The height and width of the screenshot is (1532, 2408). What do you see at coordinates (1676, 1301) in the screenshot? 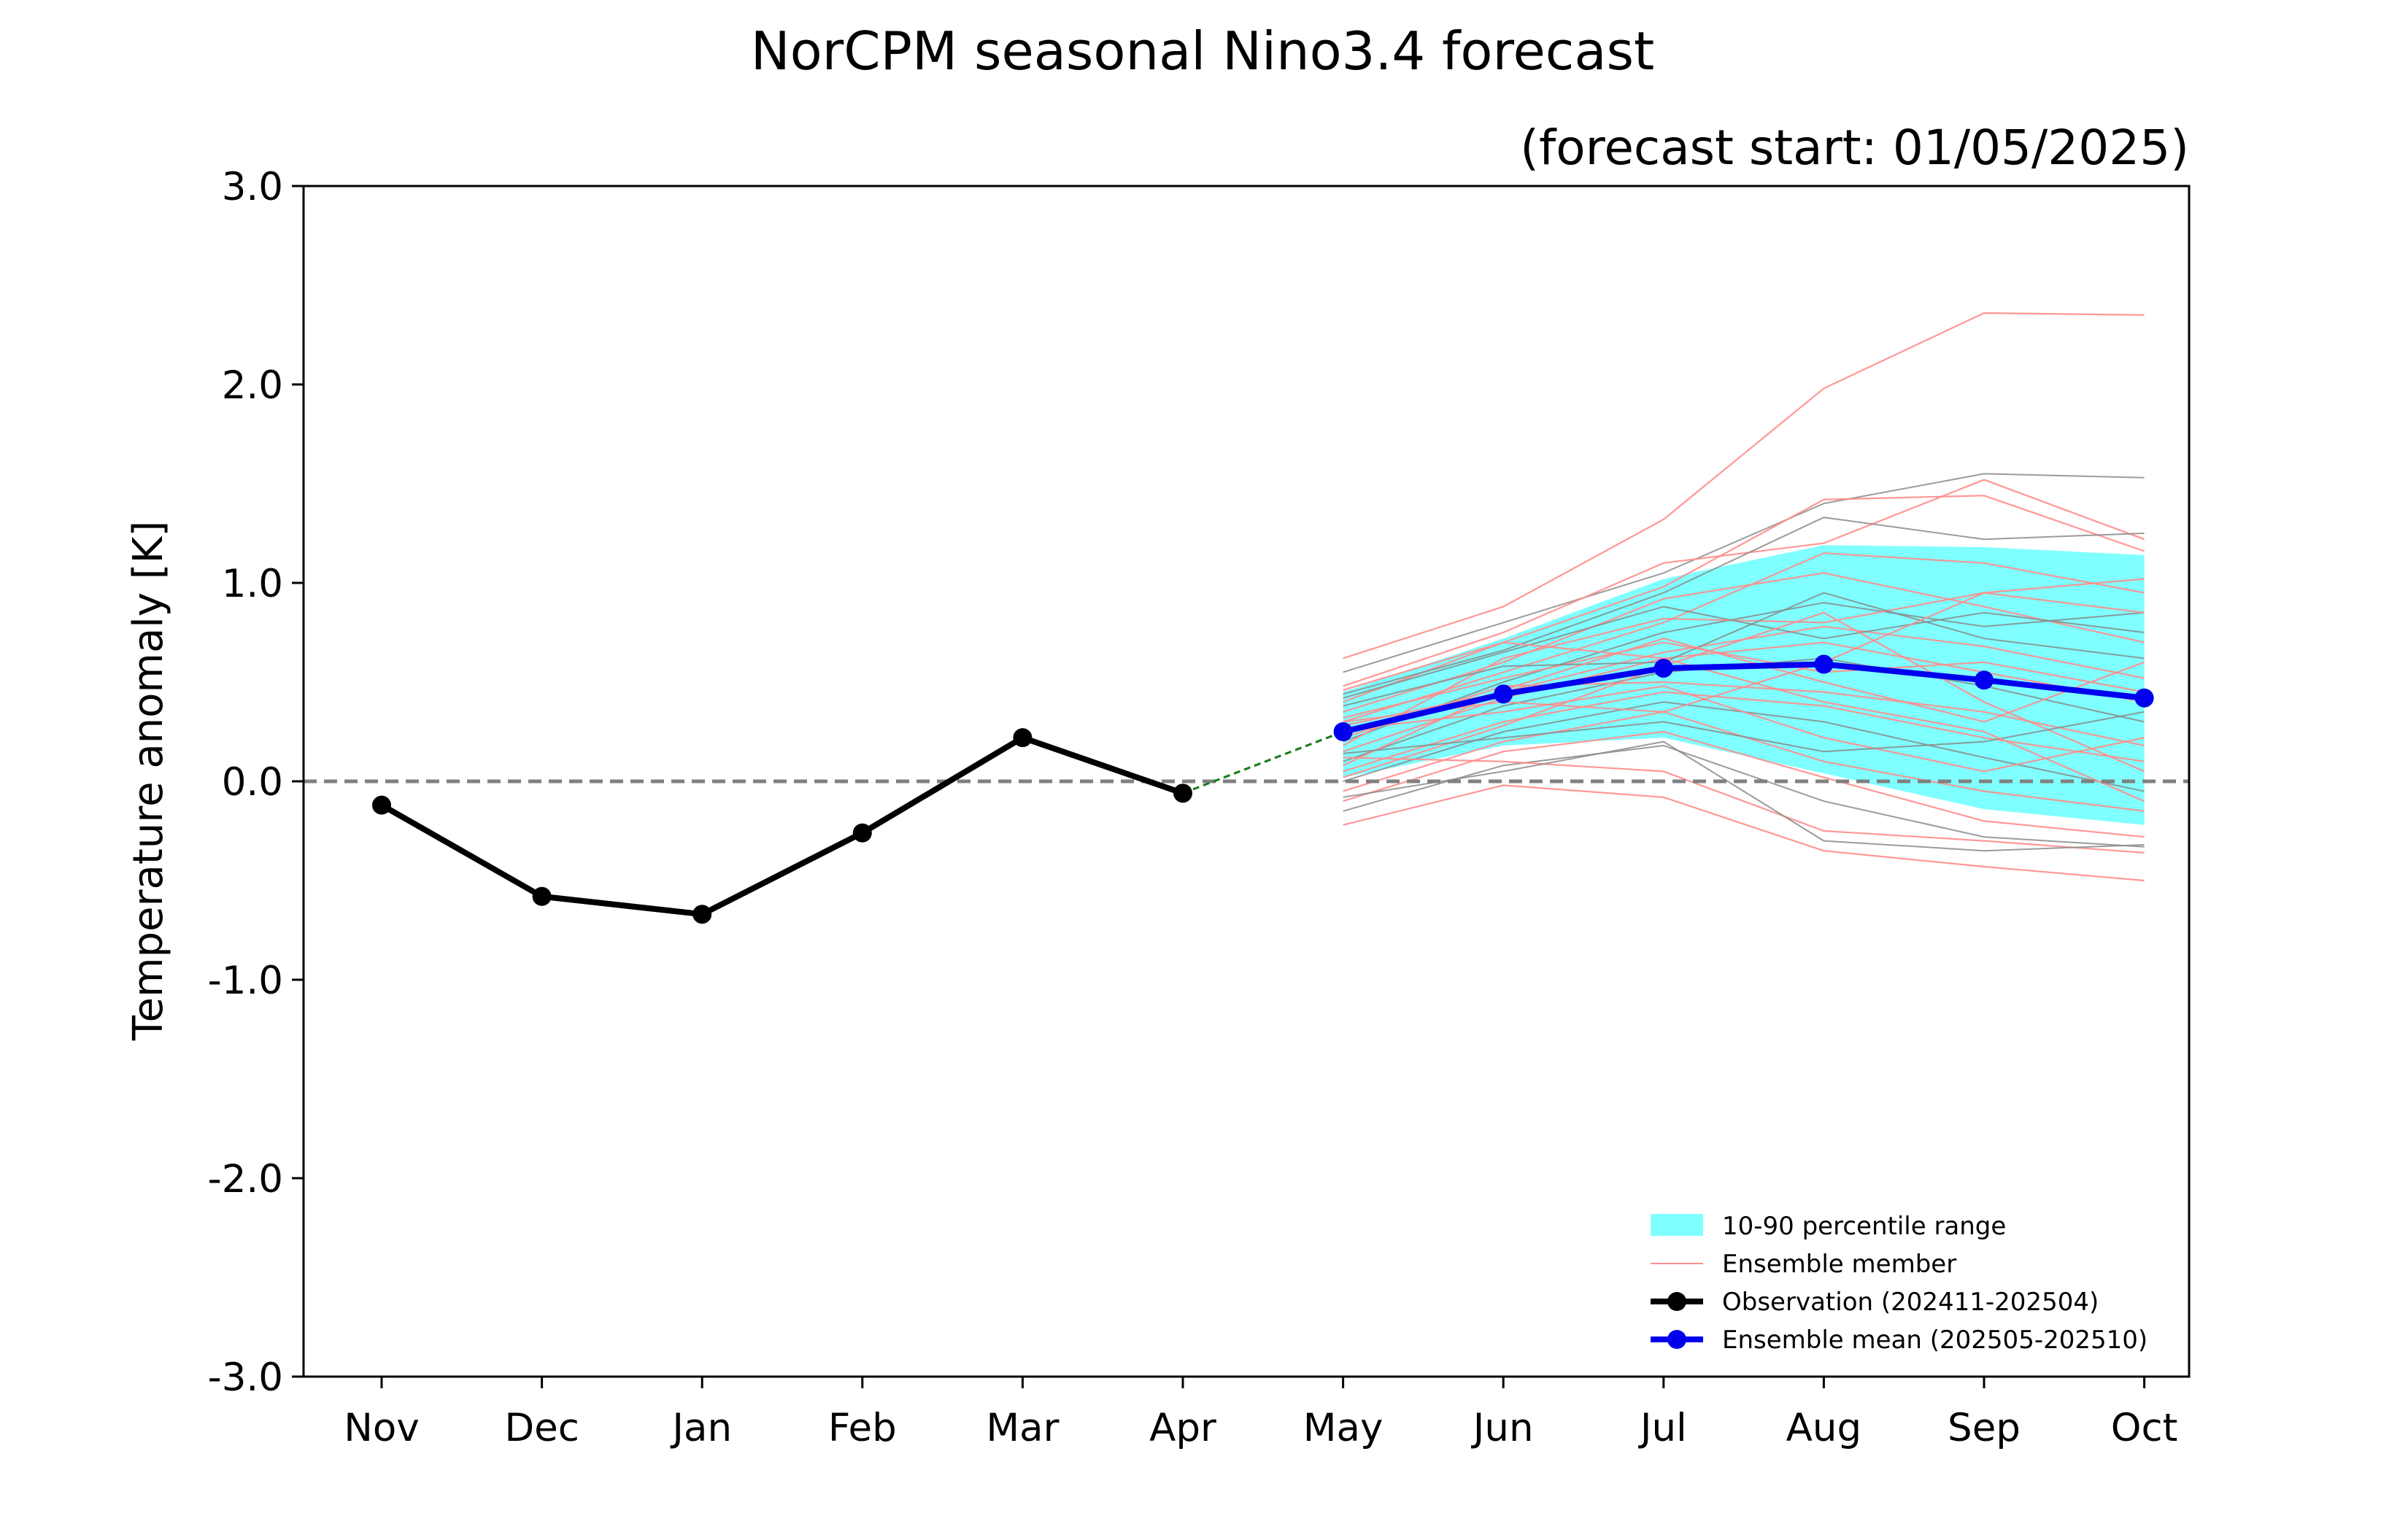
I see `legend-marker-observation` at bounding box center [1676, 1301].